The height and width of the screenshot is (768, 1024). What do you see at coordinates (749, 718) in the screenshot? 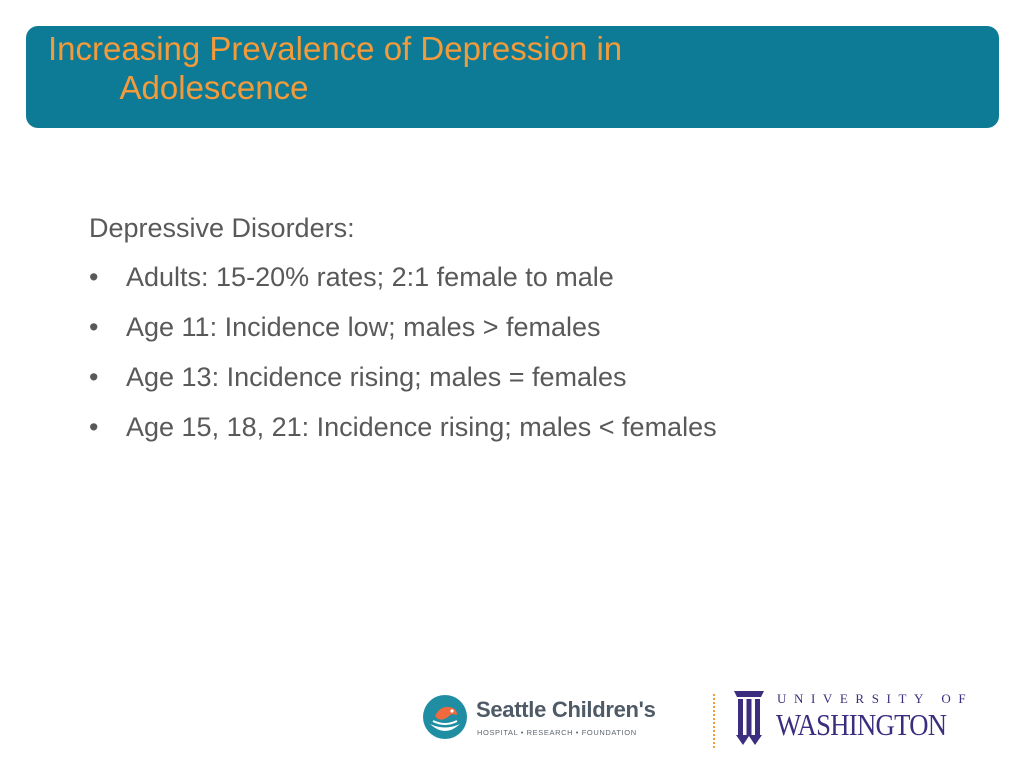
I see `uw-w-logo-icon` at bounding box center [749, 718].